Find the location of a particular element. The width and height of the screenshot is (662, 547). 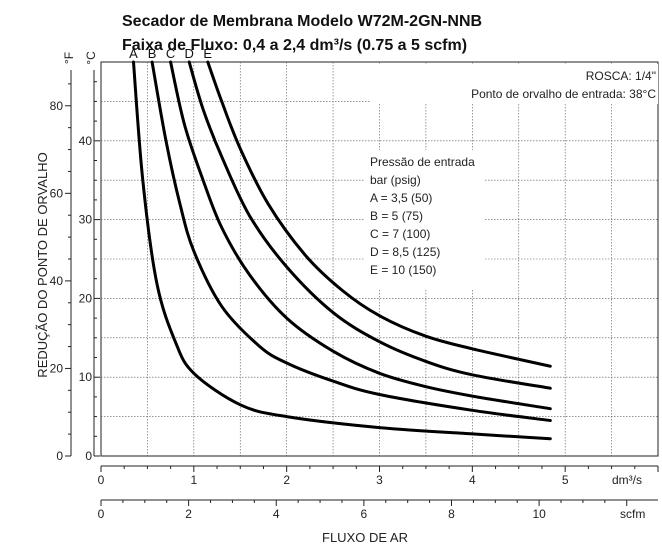

x-tick-label-primary: 0 is located at coordinates (101, 480).